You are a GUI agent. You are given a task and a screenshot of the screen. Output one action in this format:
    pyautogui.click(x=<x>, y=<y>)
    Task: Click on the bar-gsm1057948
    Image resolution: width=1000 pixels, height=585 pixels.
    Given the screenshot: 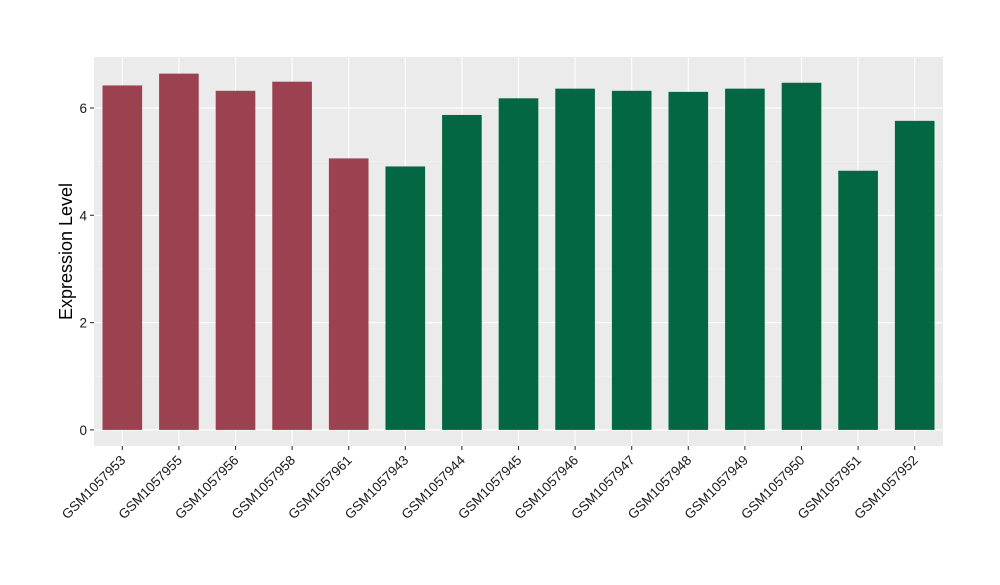 What is the action you would take?
    pyautogui.click(x=688, y=260)
    